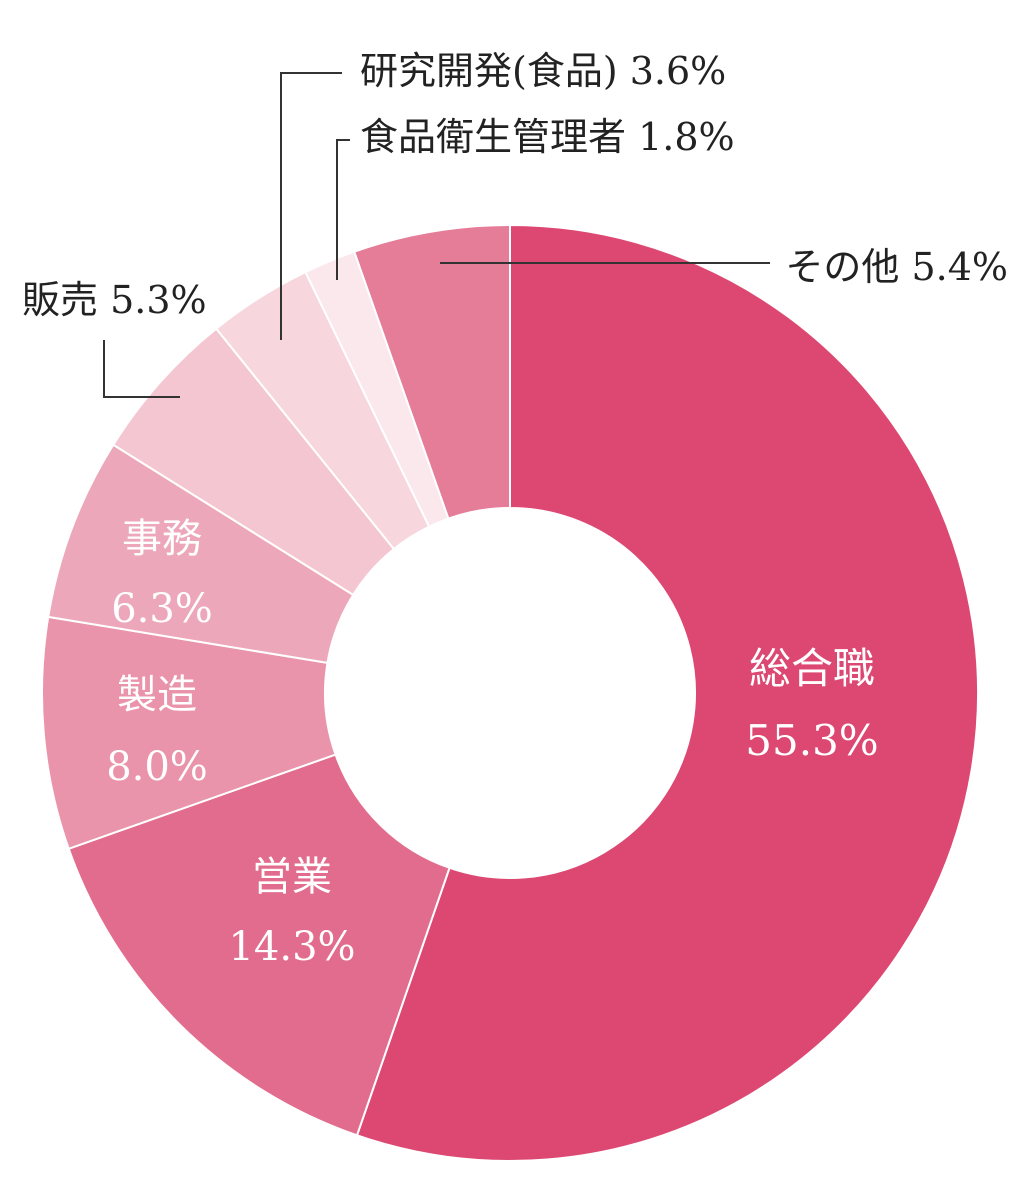 This screenshot has width=1019, height=1200. What do you see at coordinates (311, 206) in the screenshot?
I see `leader-kenkyu` at bounding box center [311, 206].